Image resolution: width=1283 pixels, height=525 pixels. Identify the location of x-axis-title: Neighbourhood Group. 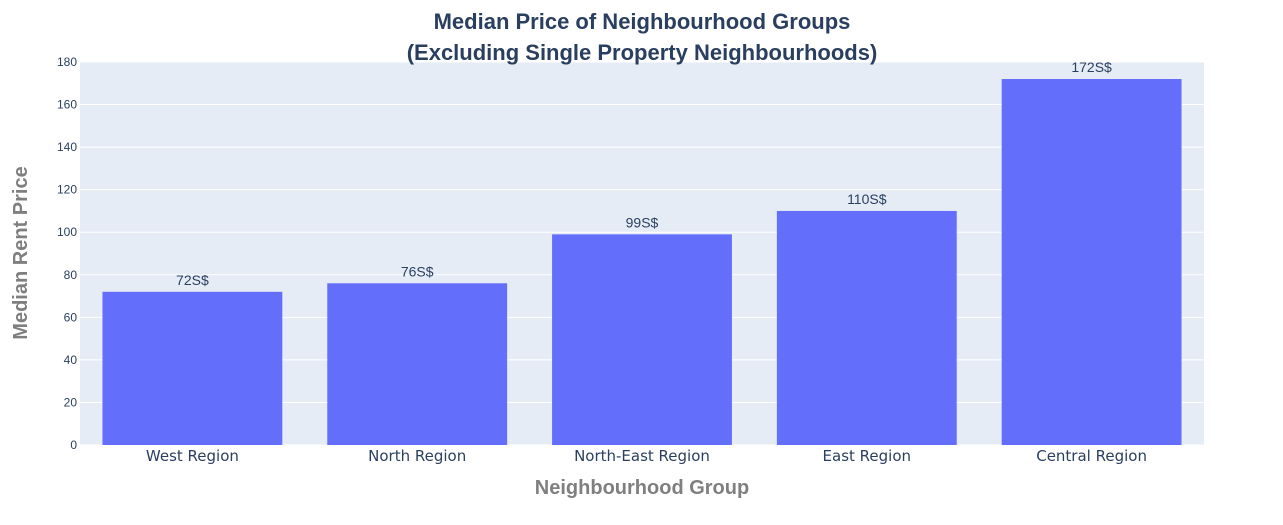
(642, 488).